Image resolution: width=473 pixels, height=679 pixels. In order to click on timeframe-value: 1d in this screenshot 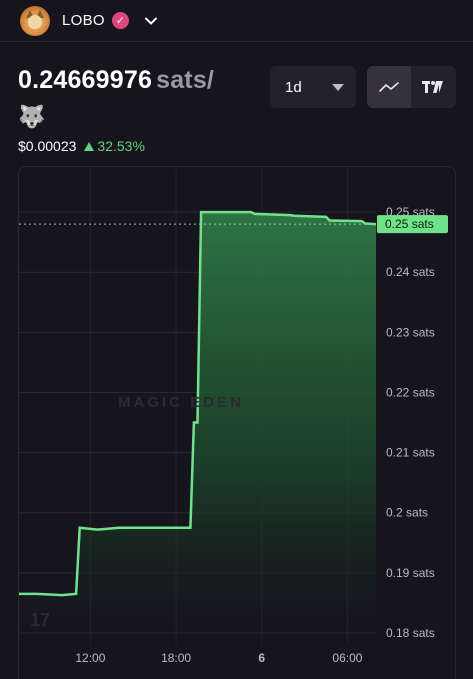, I will do `click(293, 87)`.